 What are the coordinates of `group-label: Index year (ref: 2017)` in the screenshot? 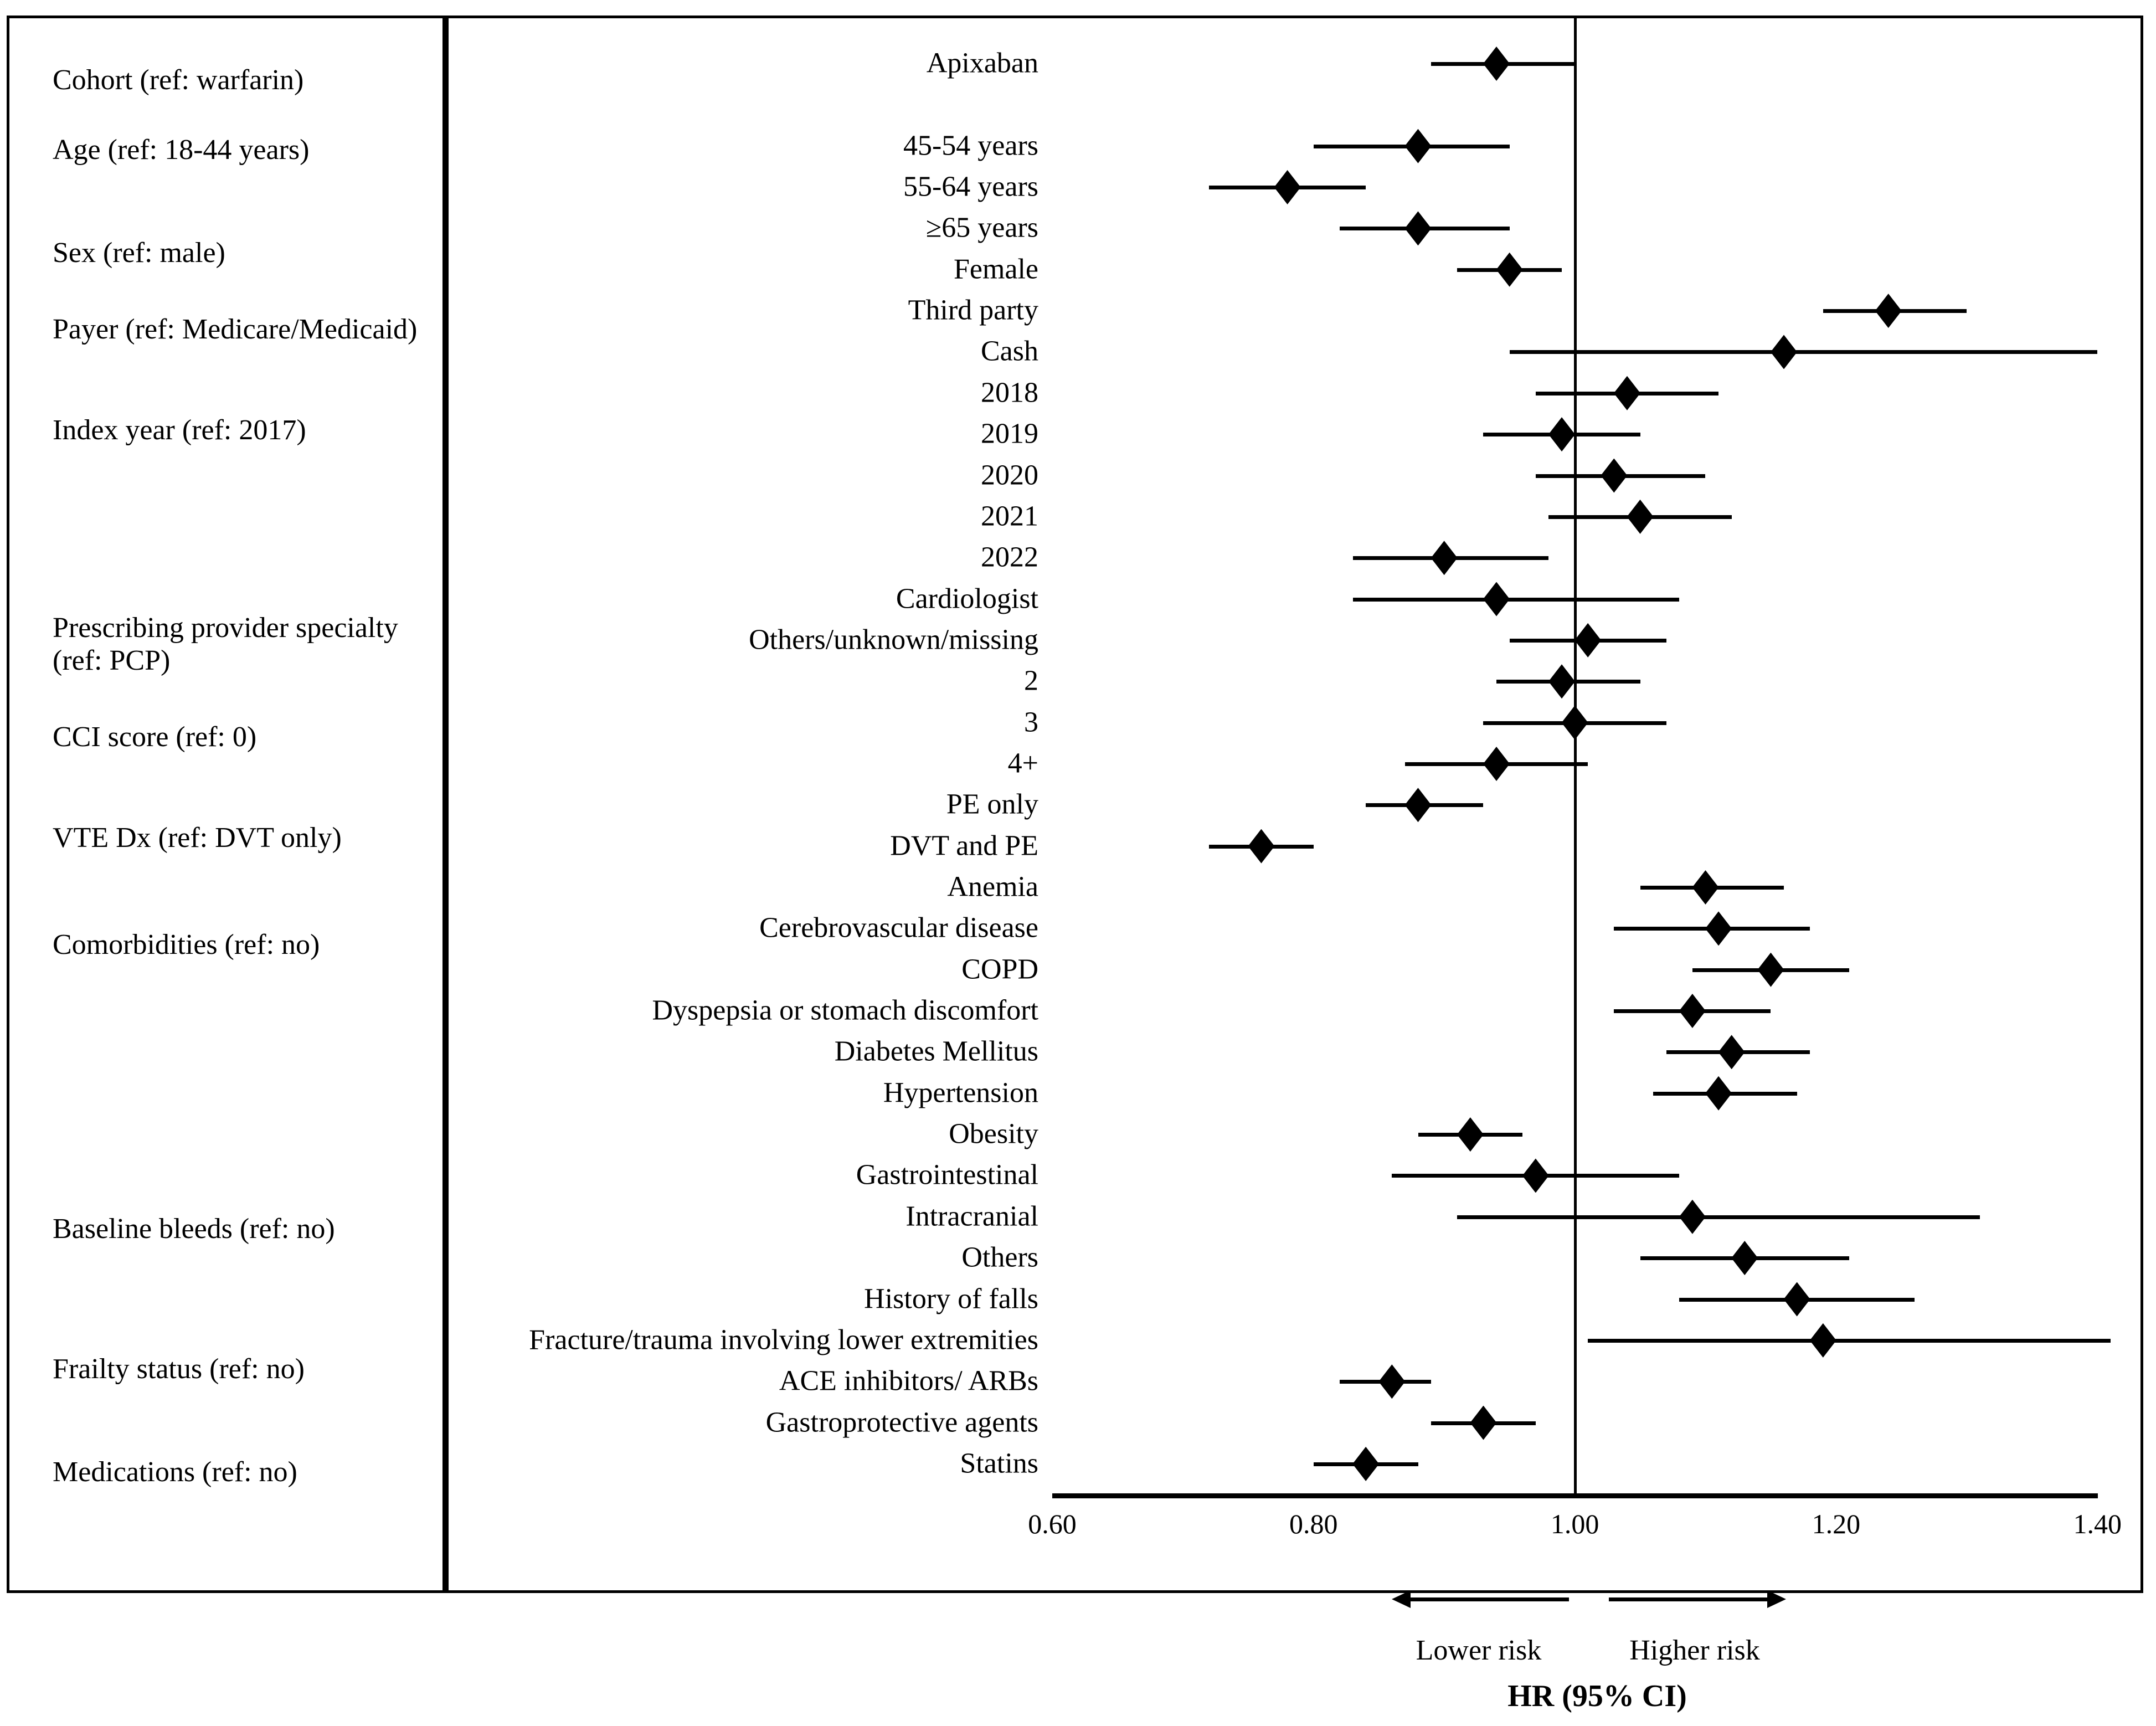 It's located at (179, 430).